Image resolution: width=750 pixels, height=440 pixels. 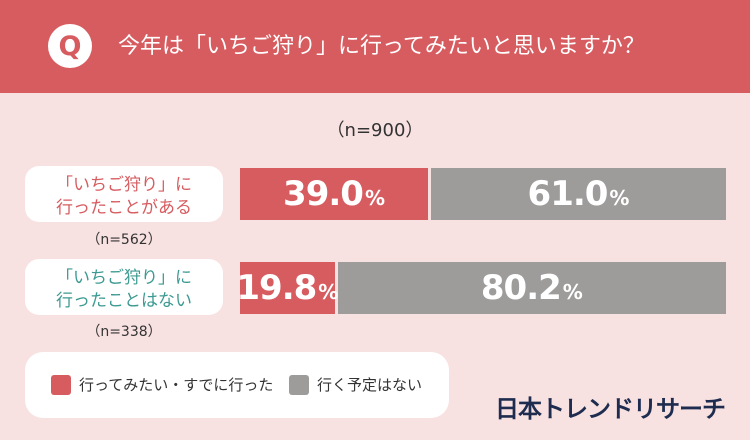 I want to click on sample-size-total: （n=900）, so click(x=375, y=130).